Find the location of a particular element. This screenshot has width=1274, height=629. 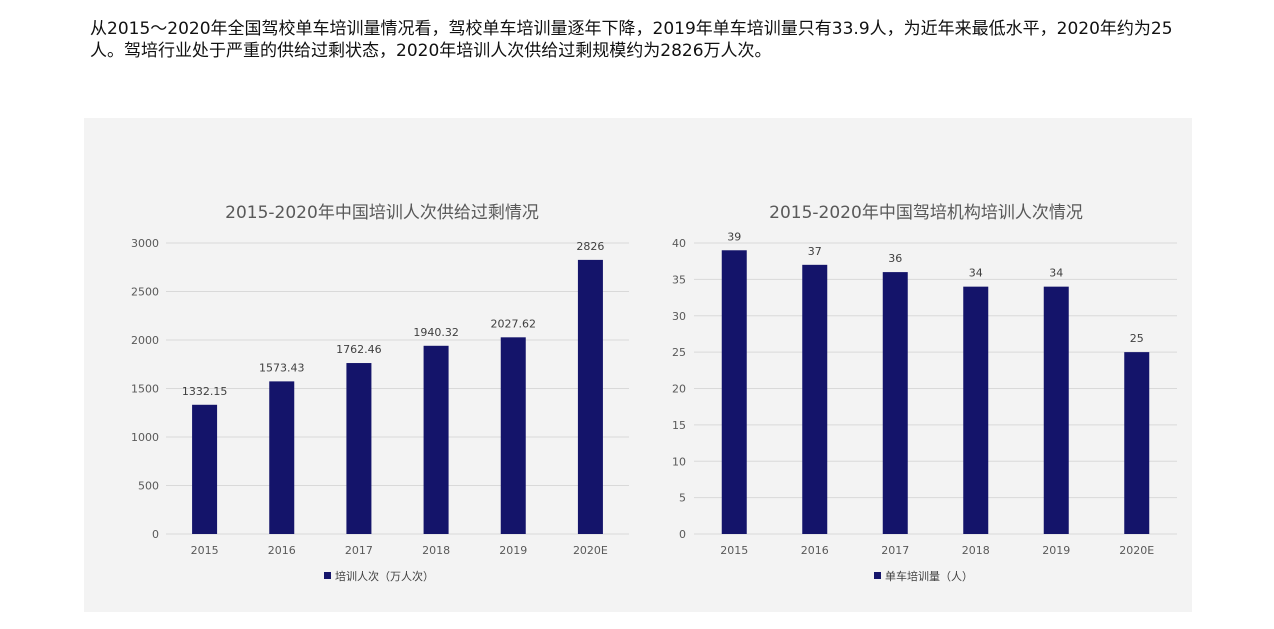

chart-2-y-tick-label: 20 is located at coordinates (679, 389).